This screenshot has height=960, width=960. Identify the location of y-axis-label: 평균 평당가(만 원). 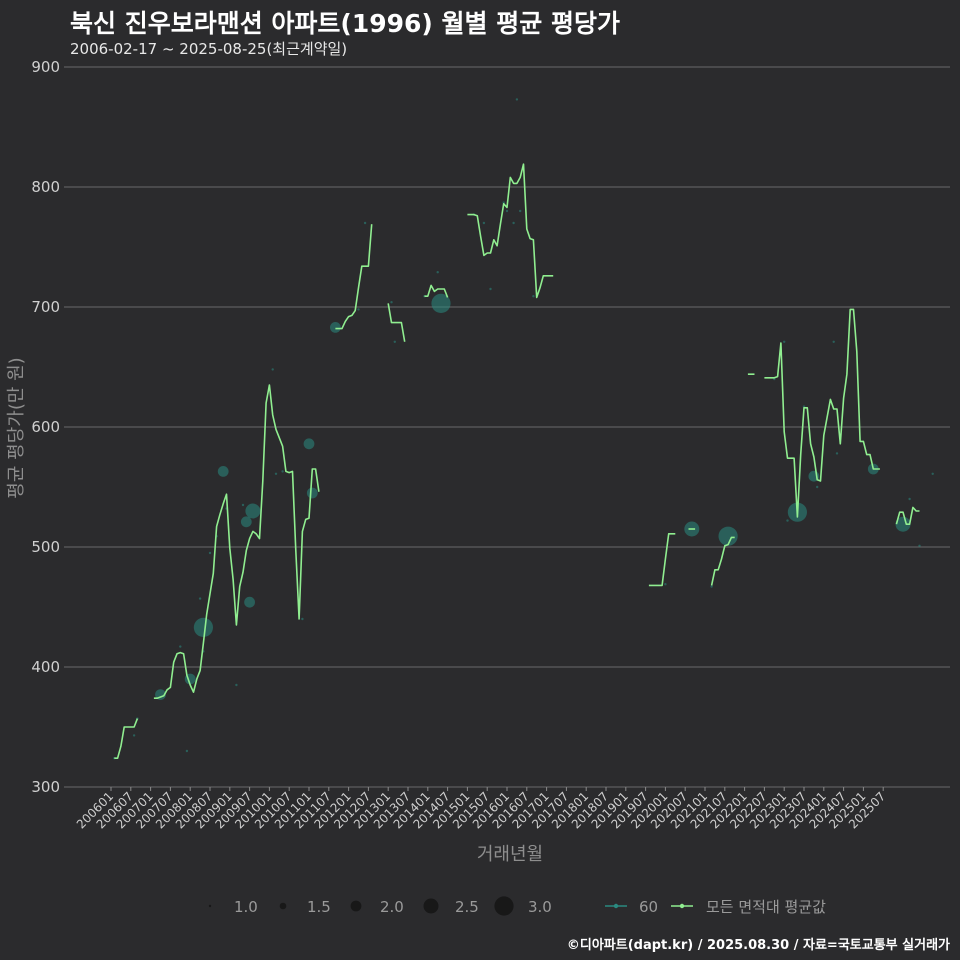
(16, 427).